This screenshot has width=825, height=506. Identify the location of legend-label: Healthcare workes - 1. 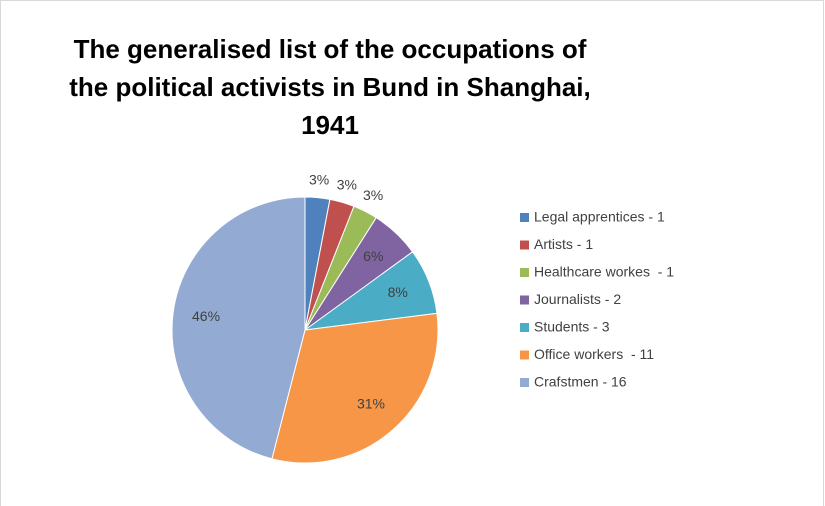
(604, 272).